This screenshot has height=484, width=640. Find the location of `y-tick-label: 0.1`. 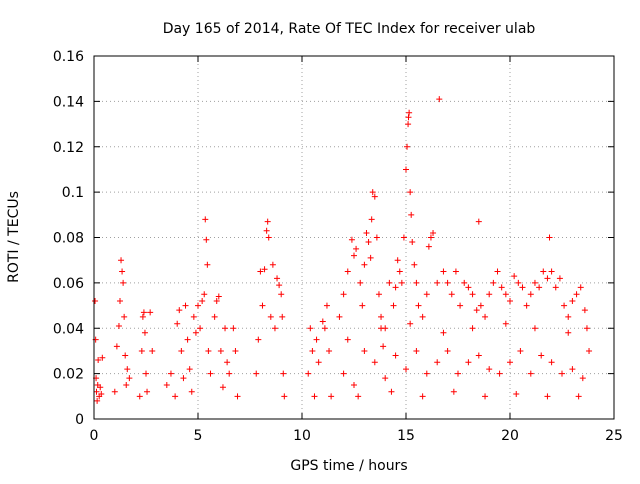

y-tick-label: 0.1 is located at coordinates (73, 193).